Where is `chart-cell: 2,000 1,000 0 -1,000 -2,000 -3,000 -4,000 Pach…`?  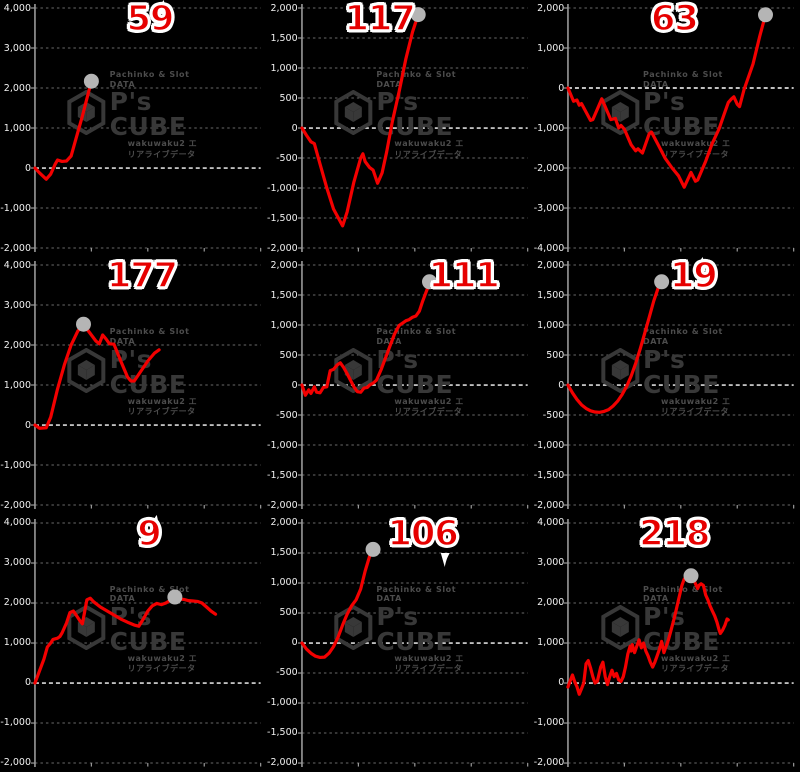 chart-cell: 2,000 1,000 0 -1,000 -2,000 -3,000 -4,000 Pach… is located at coordinates (666, 128).